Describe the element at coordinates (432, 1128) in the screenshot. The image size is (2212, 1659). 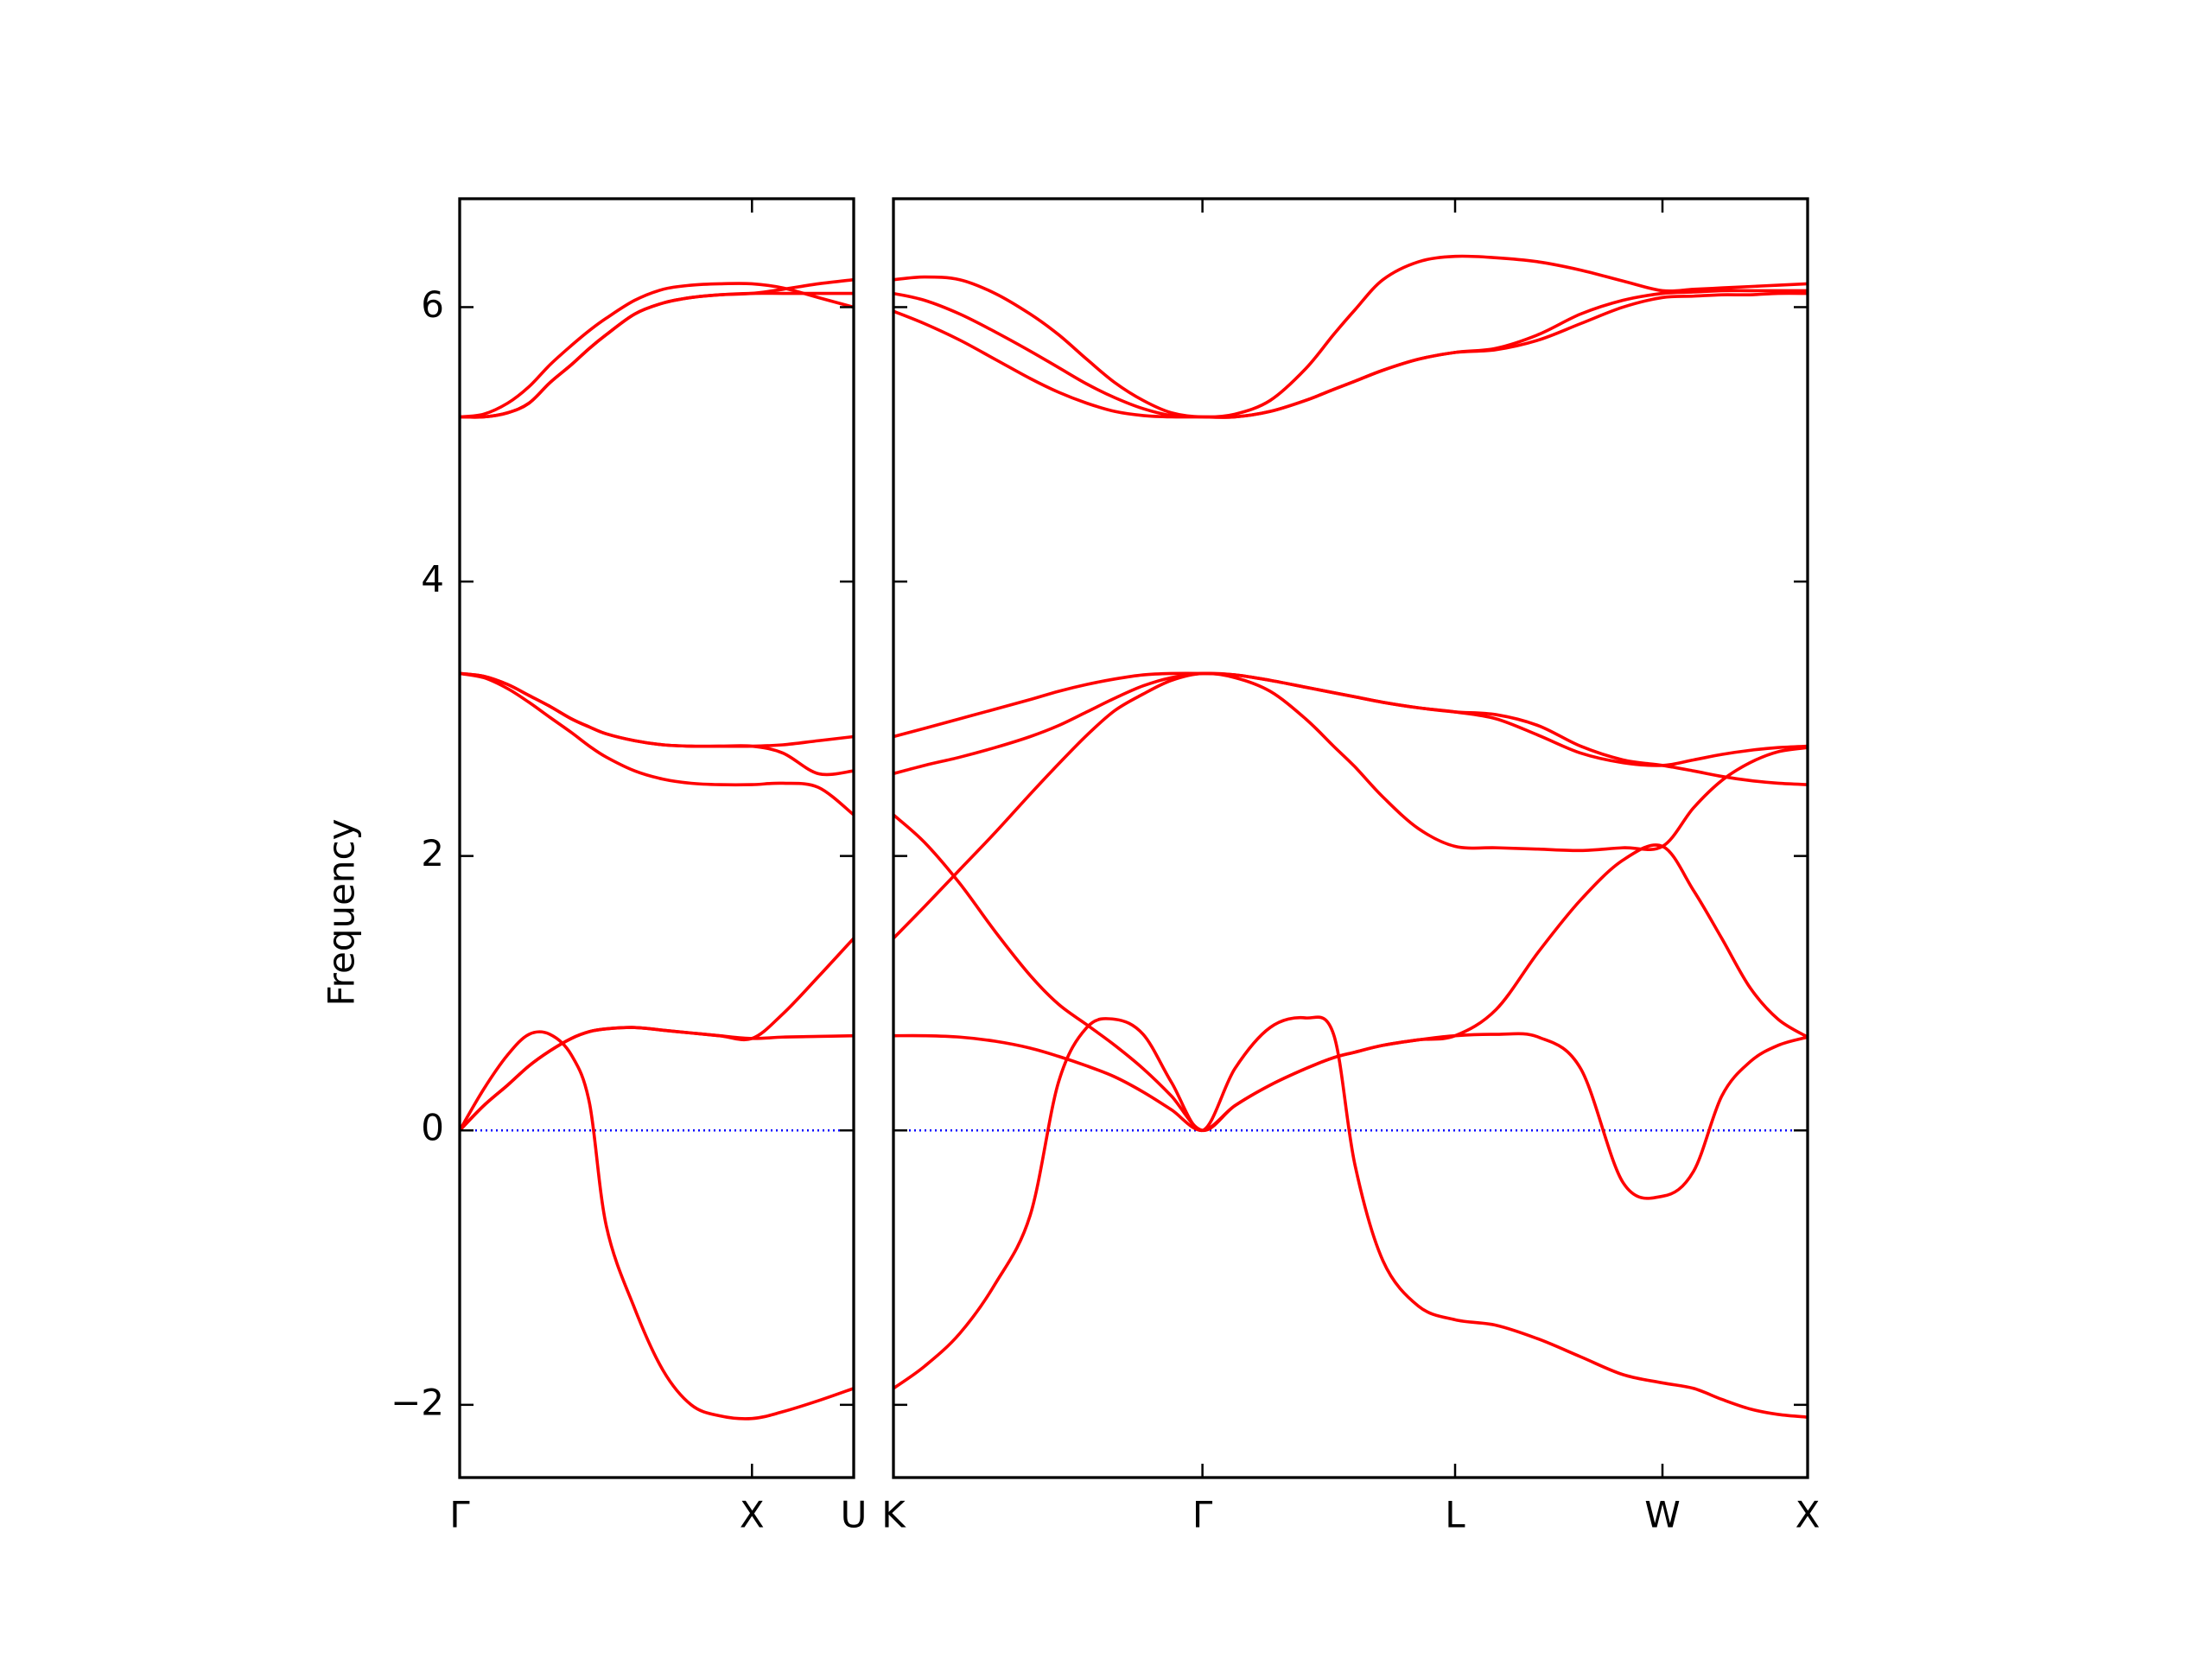
I see `y-tick-label: 0` at that location.